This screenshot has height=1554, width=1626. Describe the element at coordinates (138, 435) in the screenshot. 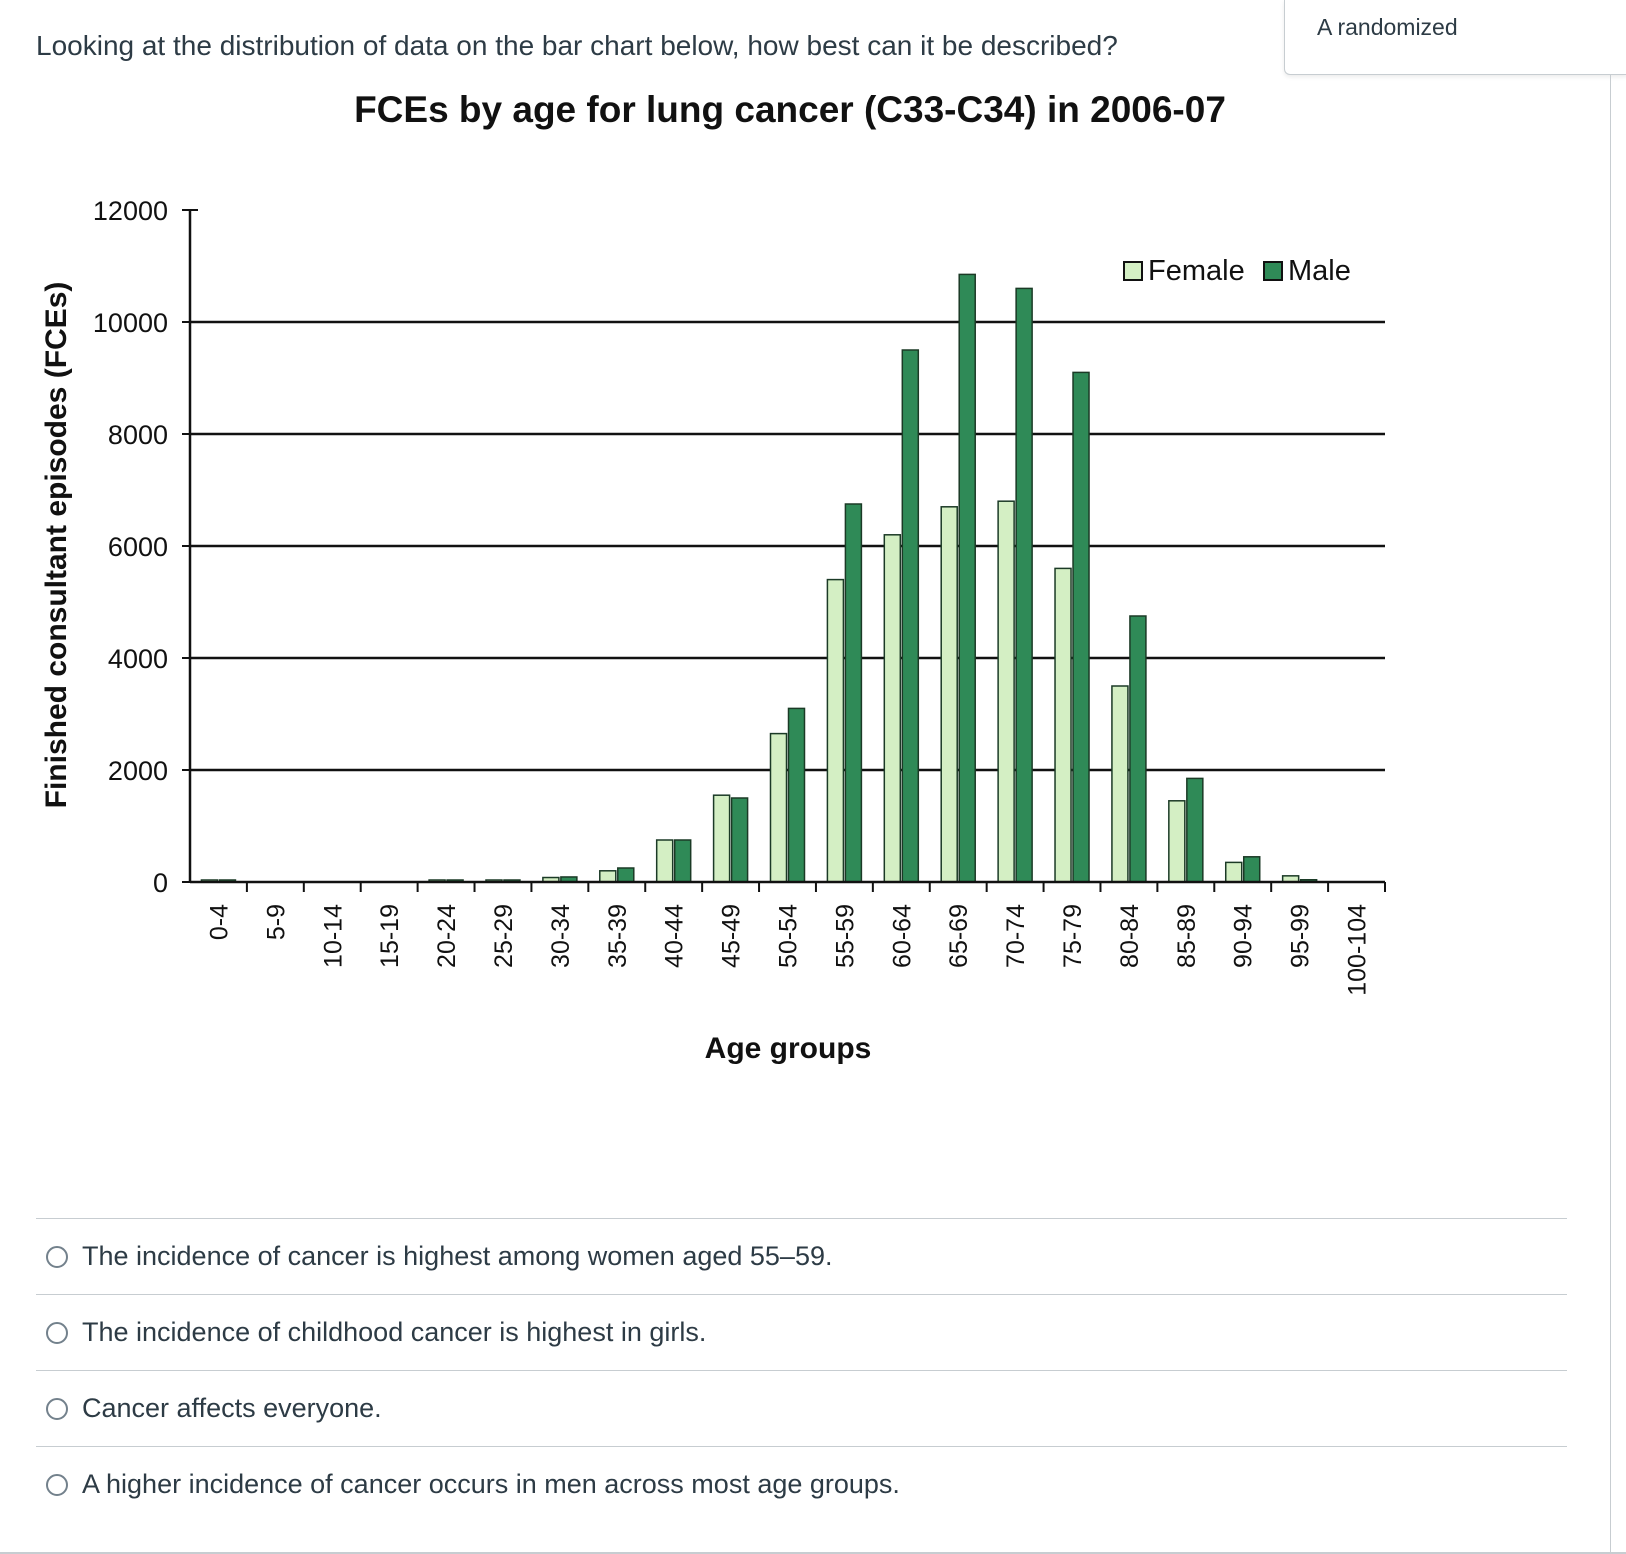

I see `y-tick-label: 8000` at that location.